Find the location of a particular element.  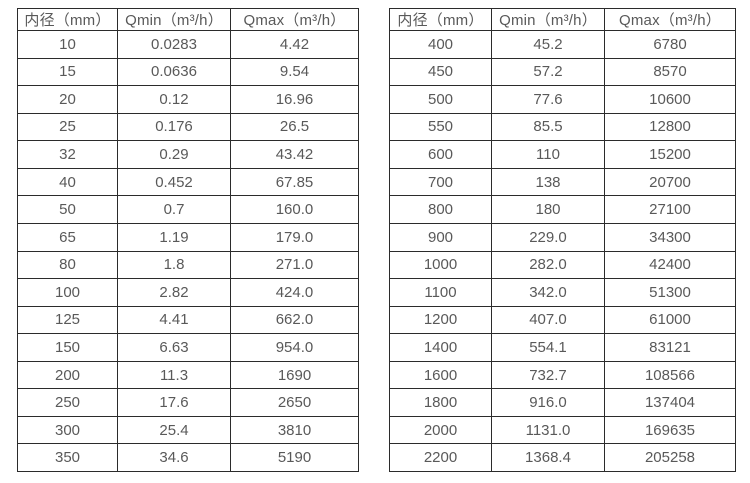

table-cell: 1.8 is located at coordinates (174, 265).